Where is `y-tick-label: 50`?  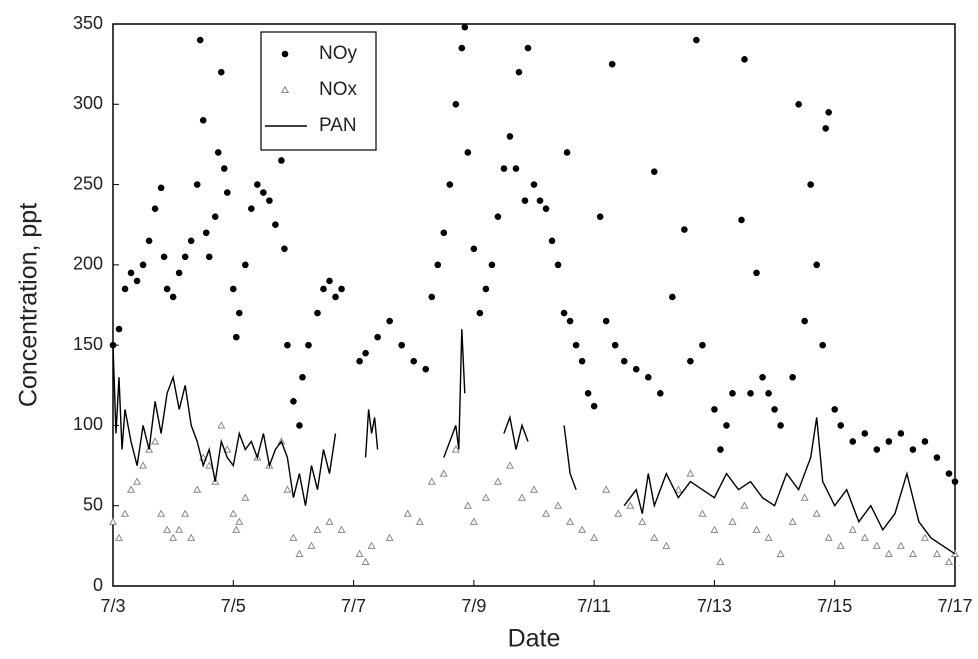 y-tick-label: 50 is located at coordinates (93, 504).